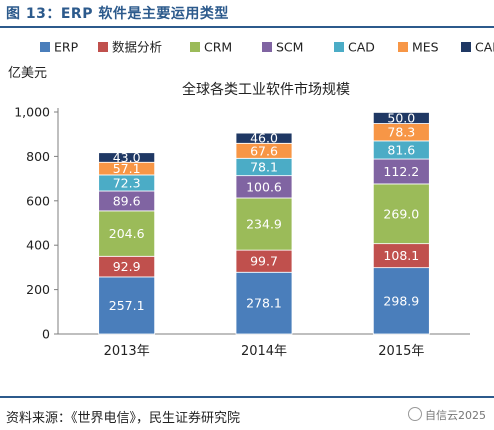 This screenshot has height=430, width=494. I want to click on data-label-1-7: 43.0, so click(127, 157).